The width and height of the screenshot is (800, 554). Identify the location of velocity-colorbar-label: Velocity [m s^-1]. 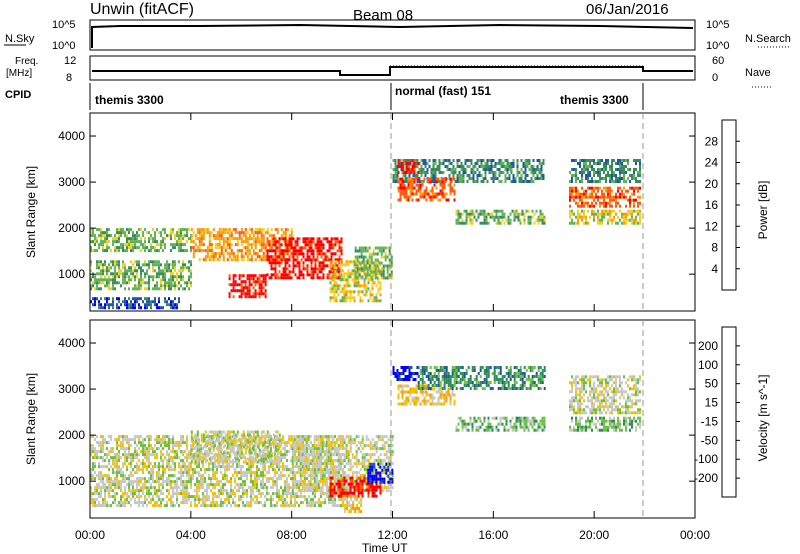
(763, 418).